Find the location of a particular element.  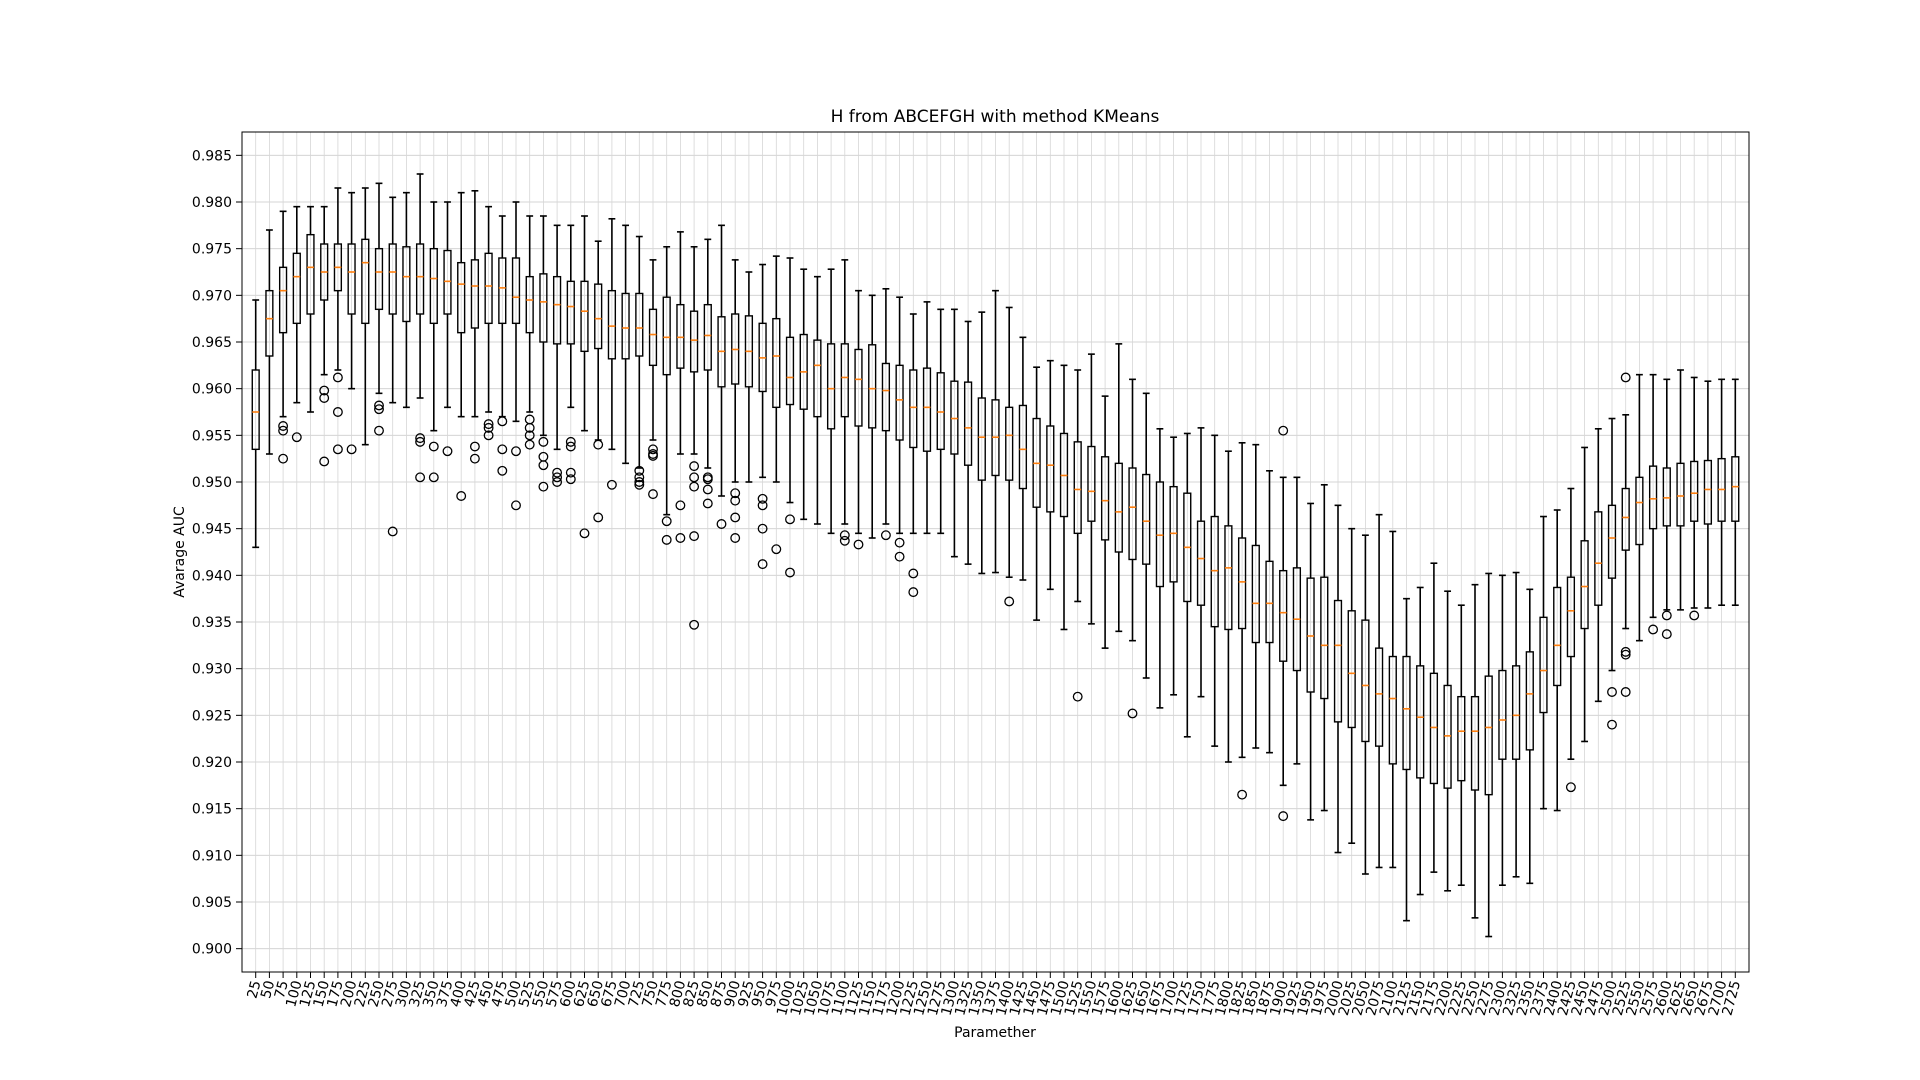

box-1900 is located at coordinates (1283, 623).